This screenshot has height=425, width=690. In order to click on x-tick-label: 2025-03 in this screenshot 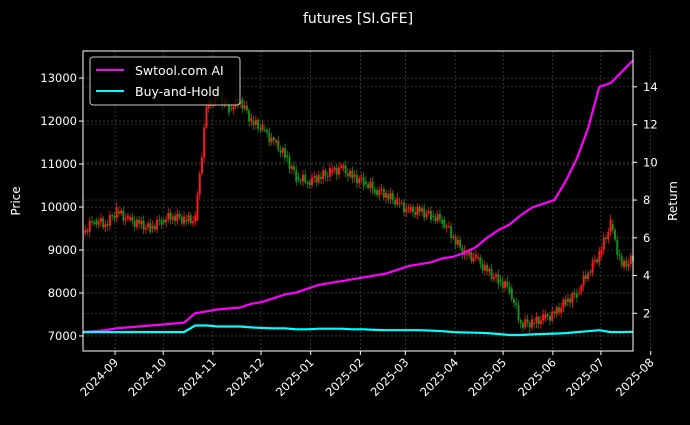, I will do `click(390, 377)`.